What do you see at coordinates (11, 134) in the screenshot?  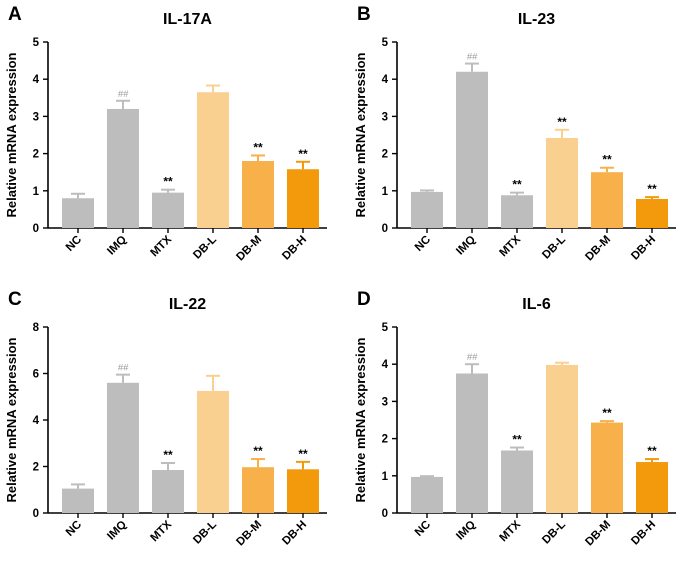 I see `y-axis-label-a: Relative mRNA expression` at bounding box center [11, 134].